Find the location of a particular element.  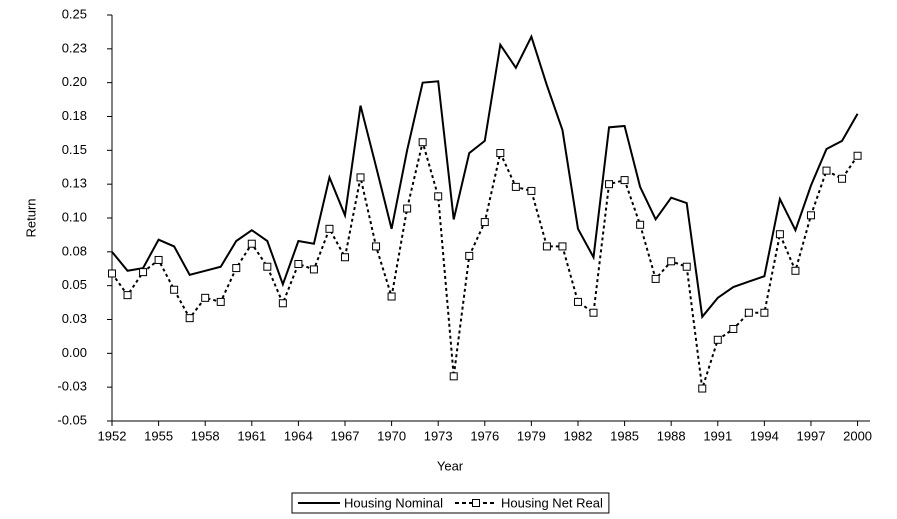

legend-label: Housing Net Real is located at coordinates (552, 502).